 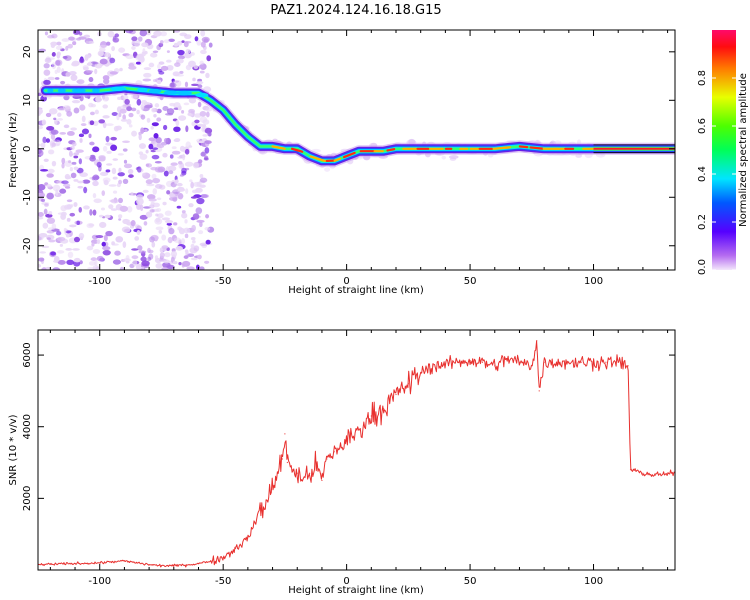 What do you see at coordinates (27, 354) in the screenshot?
I see `snr-y-tick-label: 6000` at bounding box center [27, 354].